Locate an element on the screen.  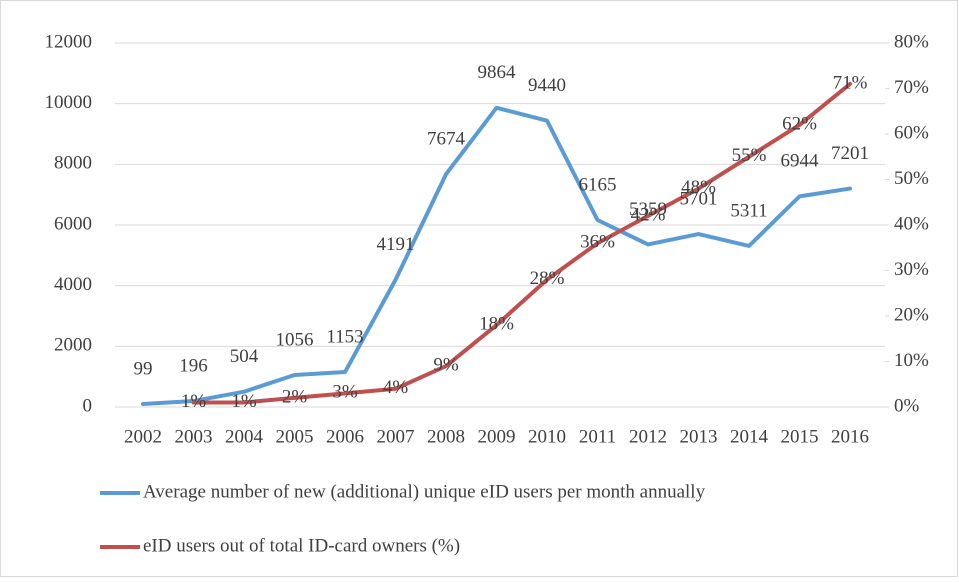
y-tick-label: 10000 is located at coordinates (69, 102).